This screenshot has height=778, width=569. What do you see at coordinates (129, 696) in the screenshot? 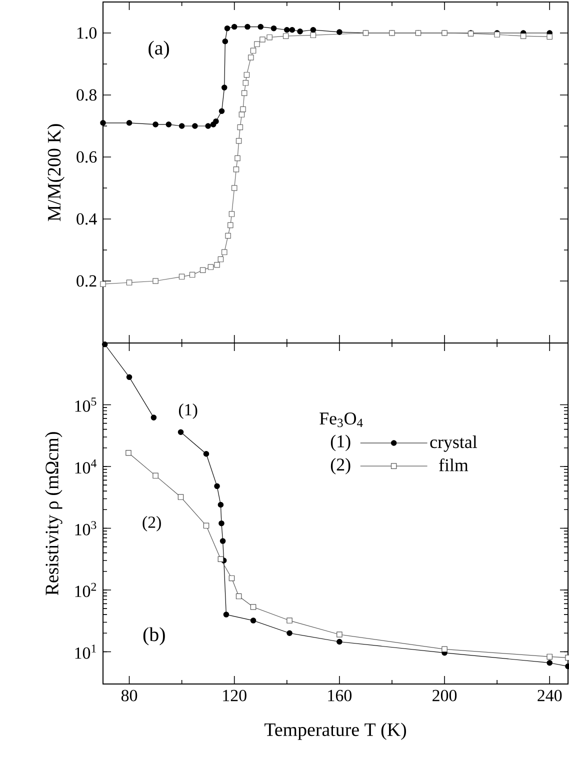
I see `x-tick-label: 80` at bounding box center [129, 696].